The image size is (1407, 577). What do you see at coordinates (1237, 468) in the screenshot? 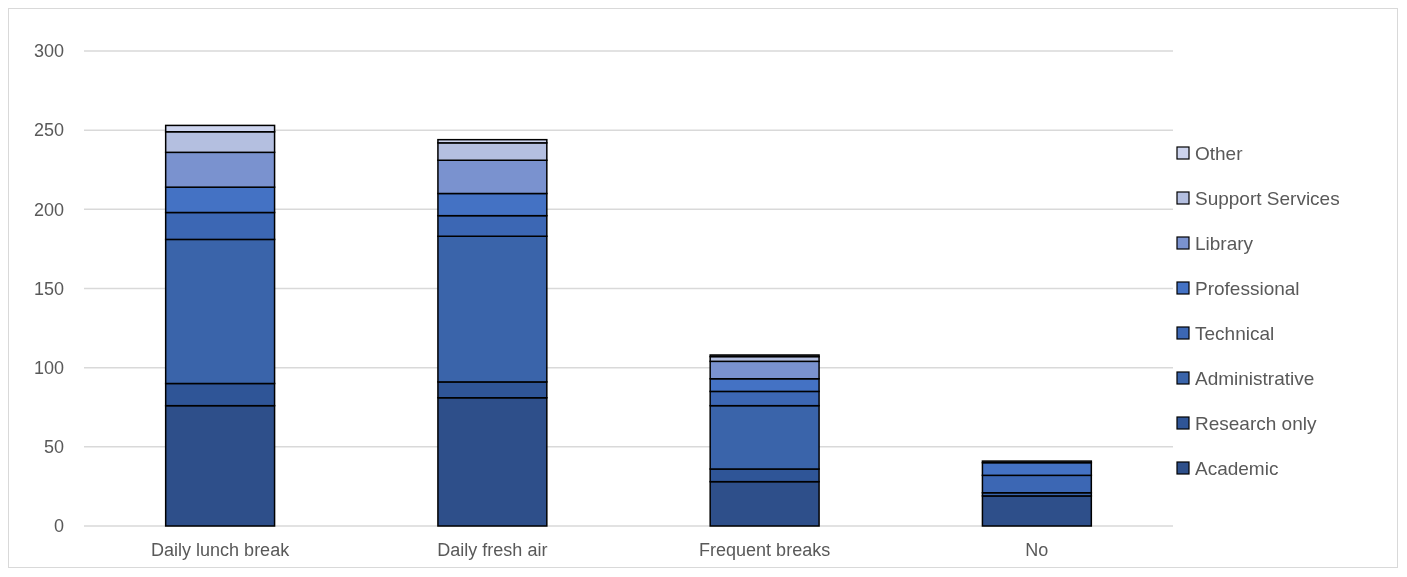
I see `legend-label: Academic` at bounding box center [1237, 468].